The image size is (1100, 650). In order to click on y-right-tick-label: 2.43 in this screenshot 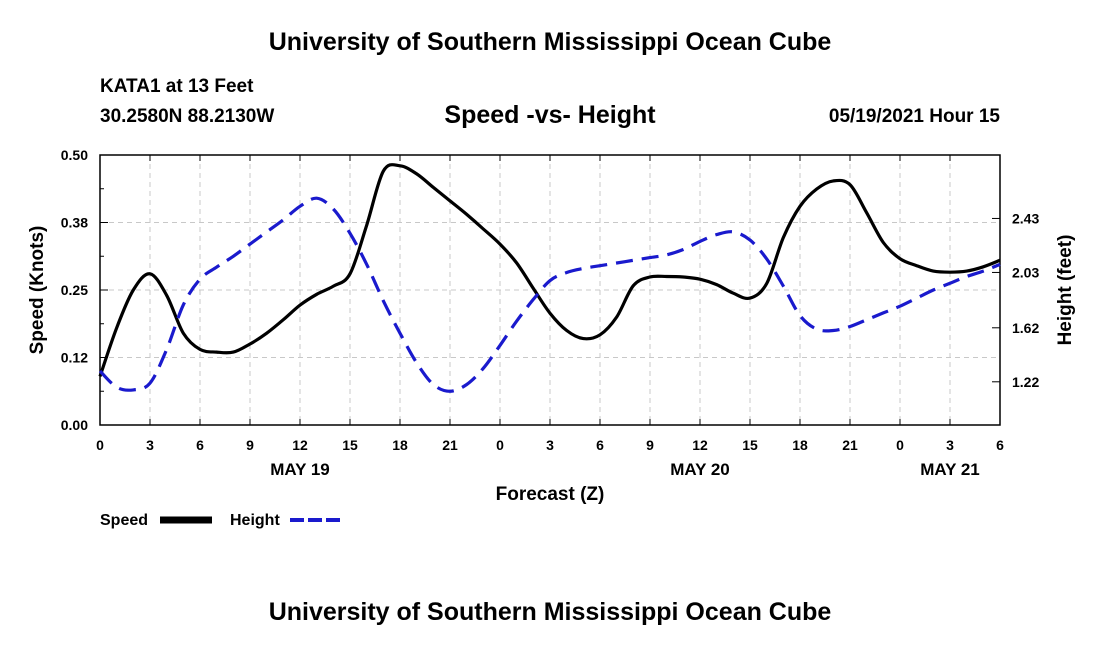, I will do `click(1025, 218)`.